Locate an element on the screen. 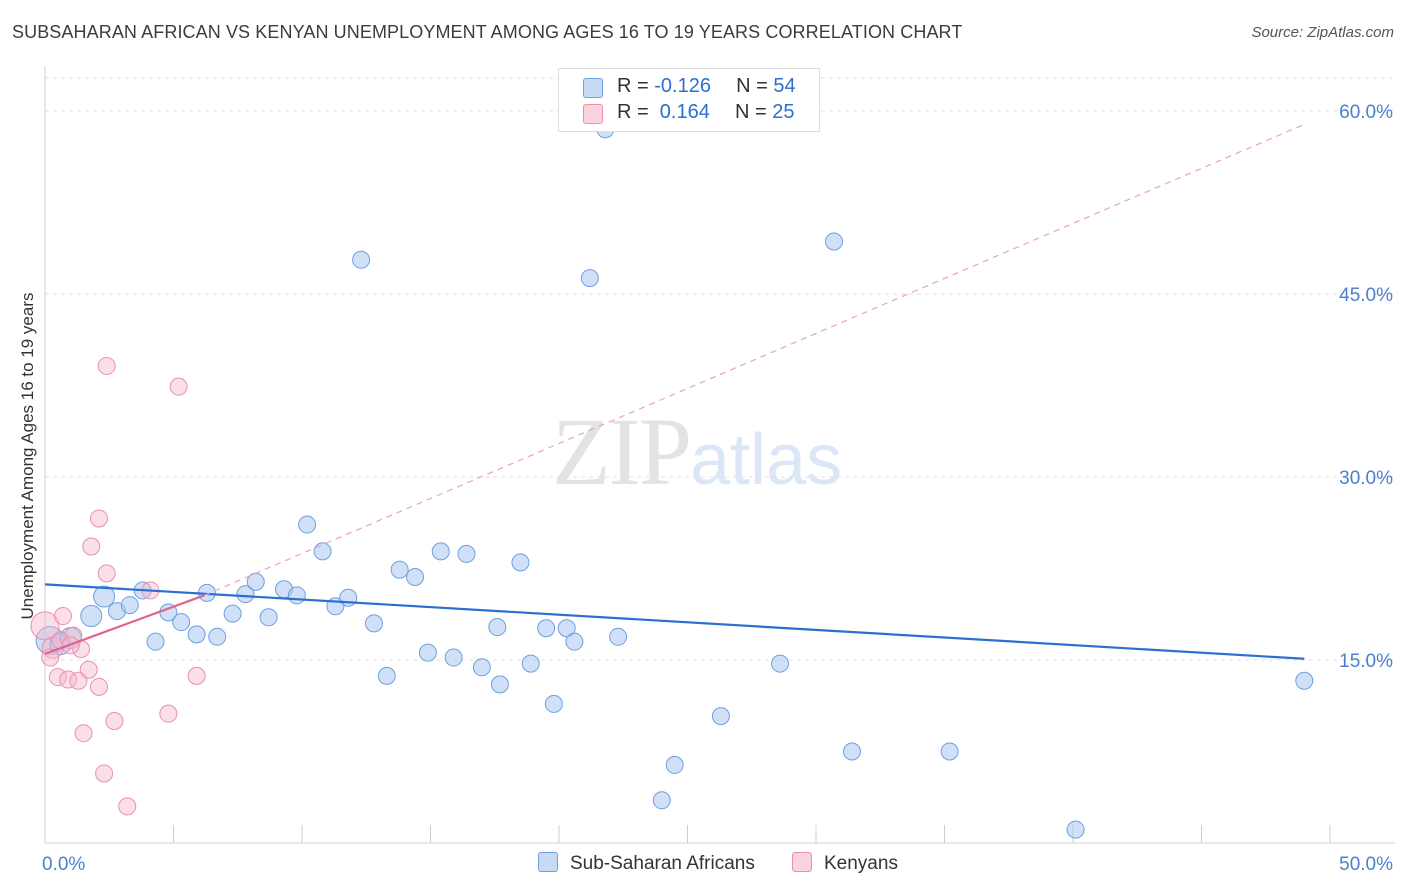  watermark: ZIPatlas is located at coordinates (697, 451).